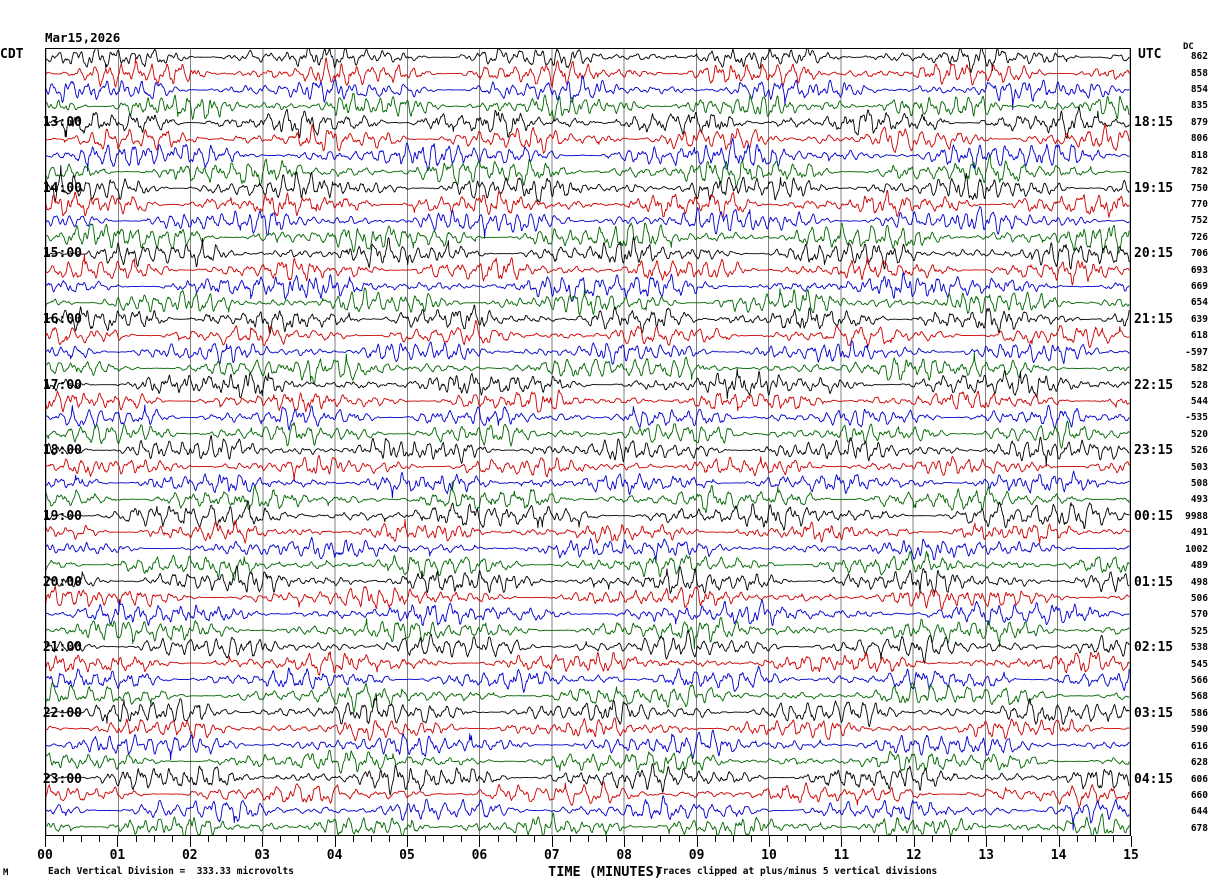  What do you see at coordinates (1154, 385) in the screenshot?
I see `hour-label-utc: 22:15` at bounding box center [1154, 385].